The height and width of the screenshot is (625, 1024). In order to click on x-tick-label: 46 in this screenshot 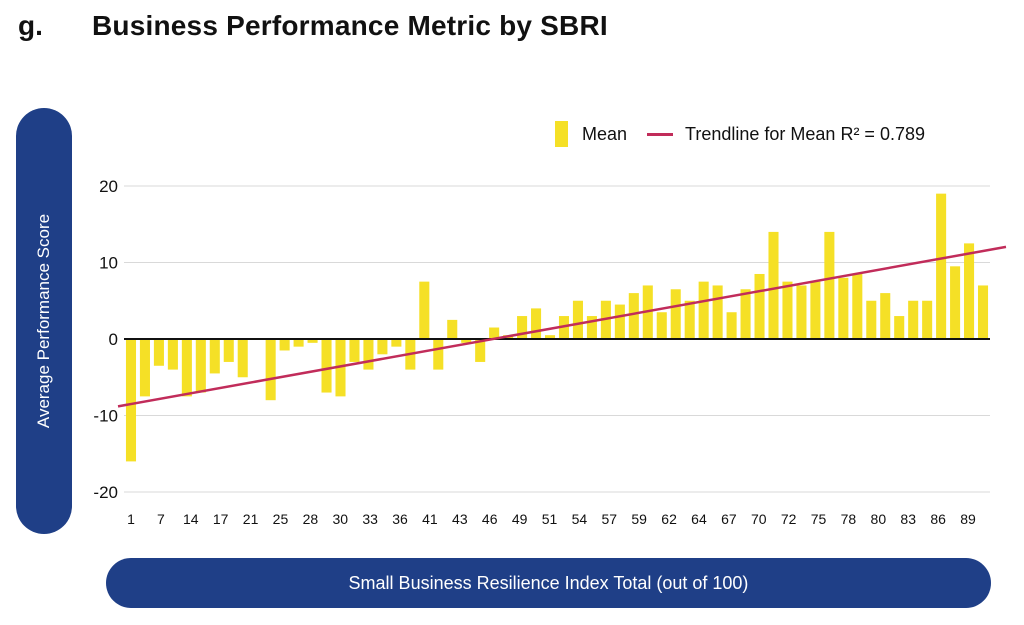, I will do `click(490, 519)`.